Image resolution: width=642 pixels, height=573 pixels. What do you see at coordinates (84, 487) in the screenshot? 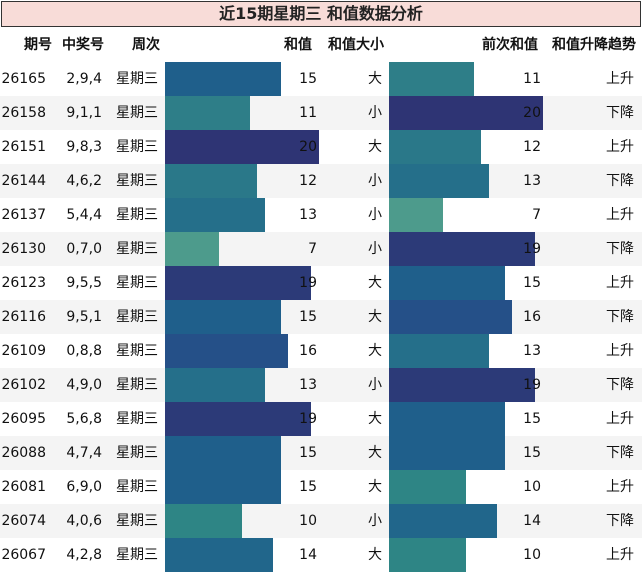
I see `cell-numbers: 6,9,0` at bounding box center [84, 487].